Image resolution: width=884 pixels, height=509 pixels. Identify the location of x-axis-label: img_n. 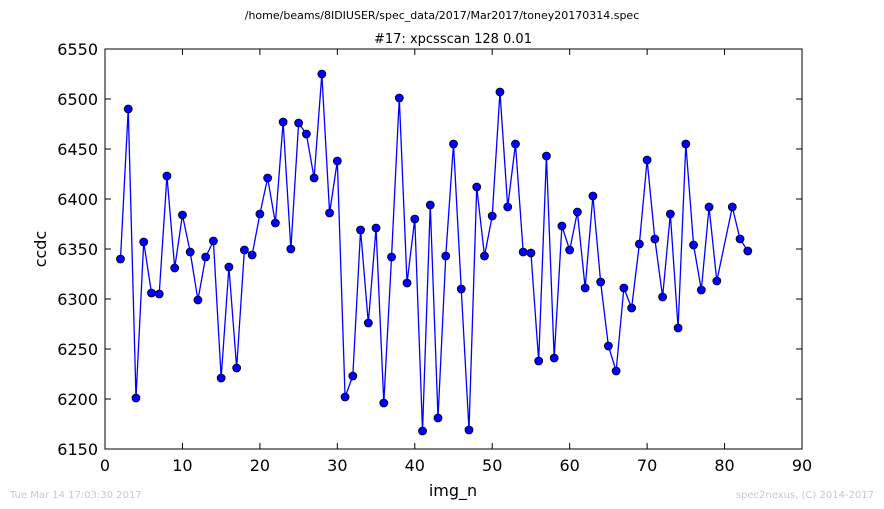
(453, 491).